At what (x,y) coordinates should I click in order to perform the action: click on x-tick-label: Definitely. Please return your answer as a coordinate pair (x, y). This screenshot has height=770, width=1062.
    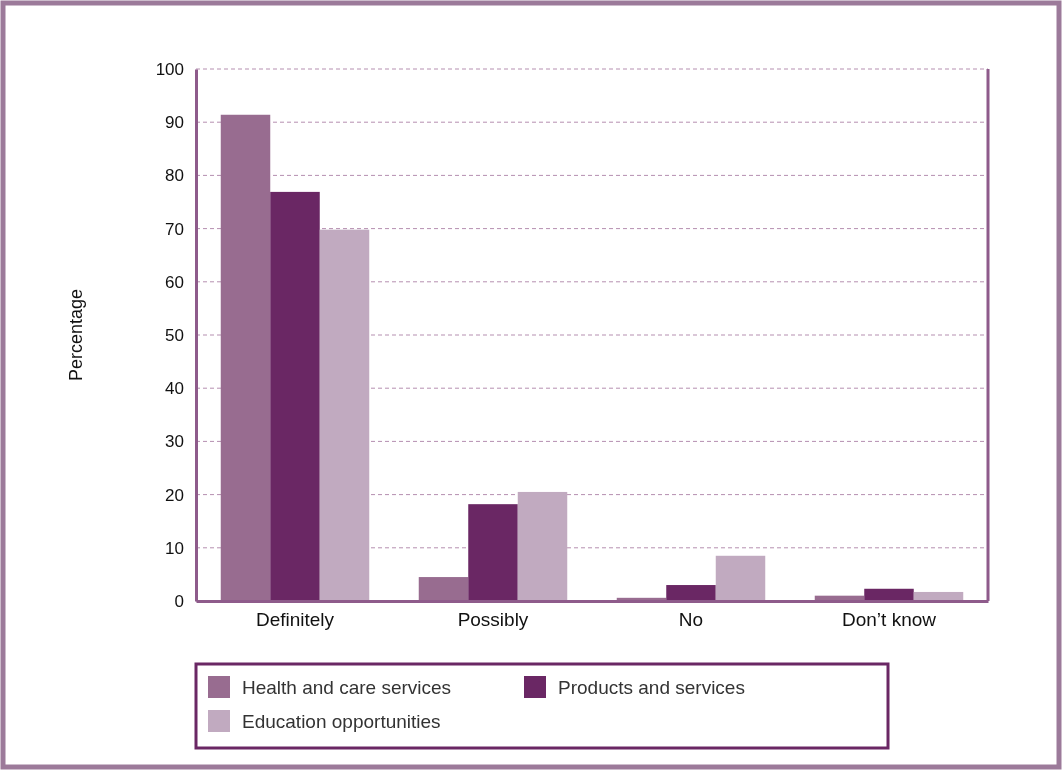
    Looking at the image, I should click on (295, 620).